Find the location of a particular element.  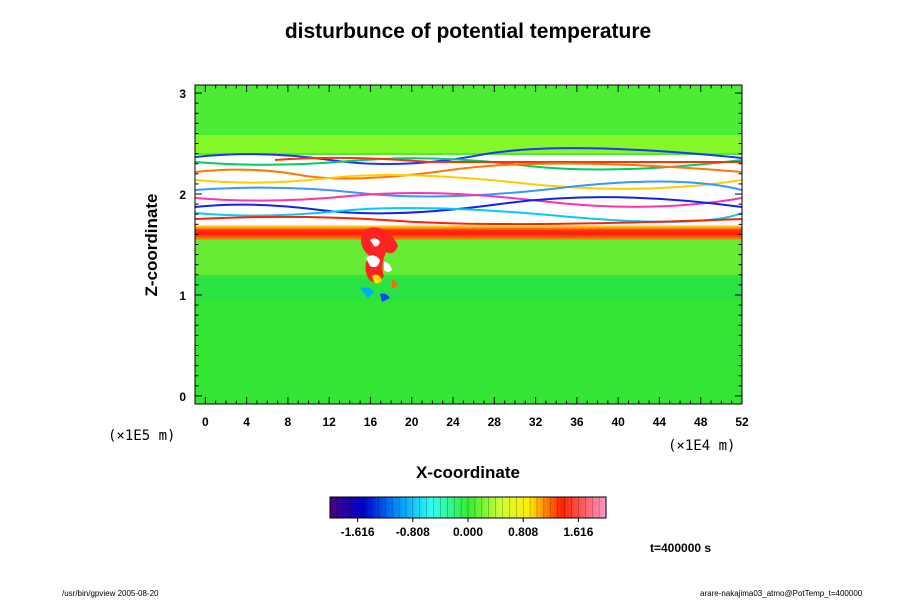

below-warm-layer is located at coordinates (468, 257).